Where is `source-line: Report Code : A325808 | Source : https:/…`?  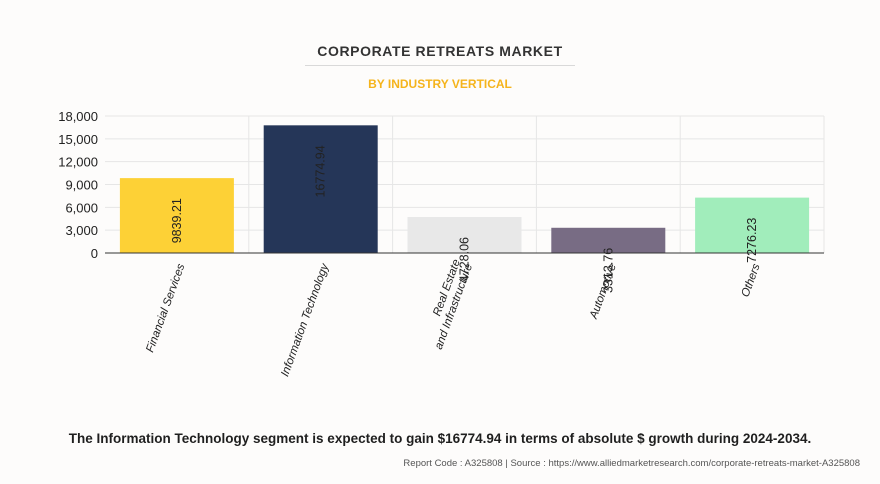 source-line: Report Code : A325808 | Source : https:/… is located at coordinates (631, 463).